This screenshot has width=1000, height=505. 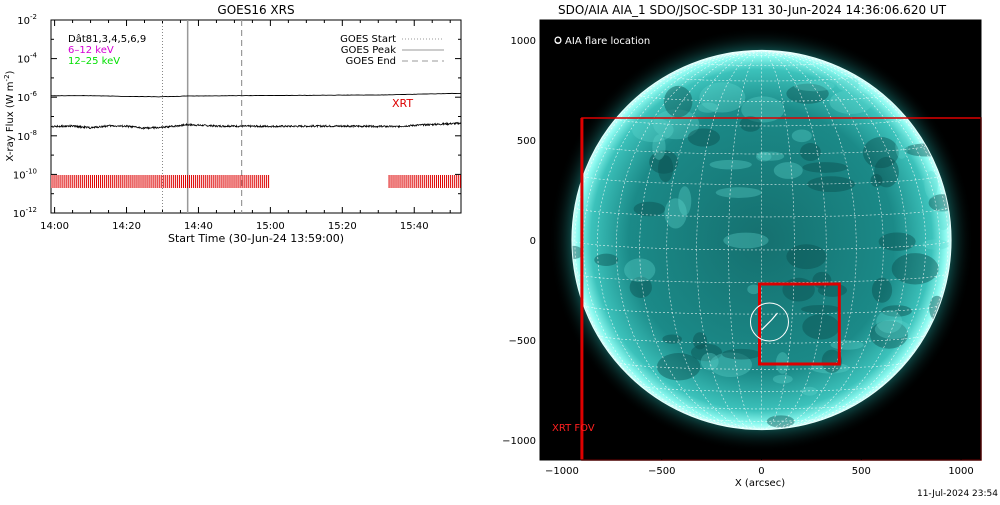 What do you see at coordinates (573, 428) in the screenshot?
I see `xrt-fov-label: XRT FOV` at bounding box center [573, 428].